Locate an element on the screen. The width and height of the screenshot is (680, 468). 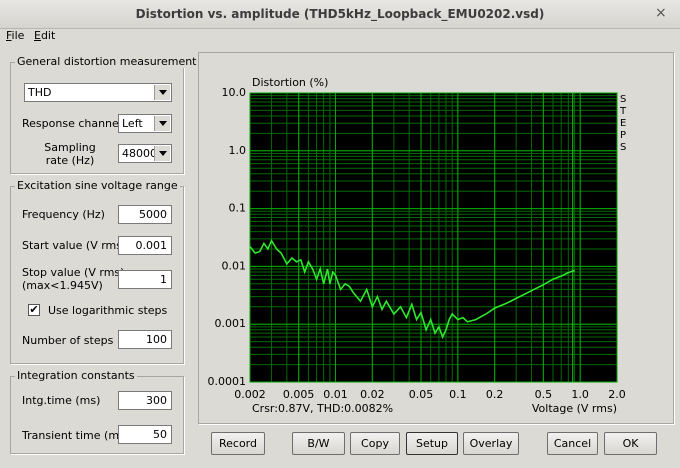
y-tick-label: 0.0001 is located at coordinates (227, 381).